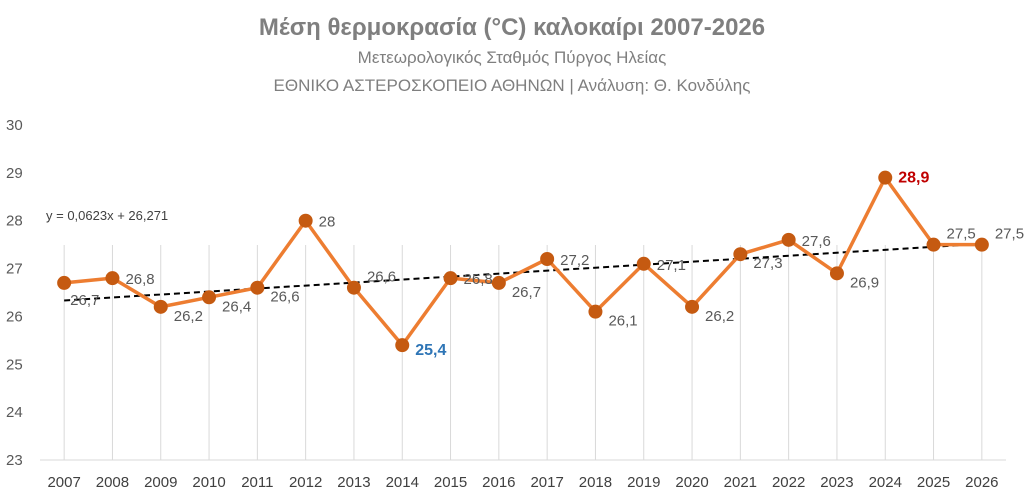 The image size is (1024, 500). I want to click on x-tick-label: 2025, so click(933, 482).